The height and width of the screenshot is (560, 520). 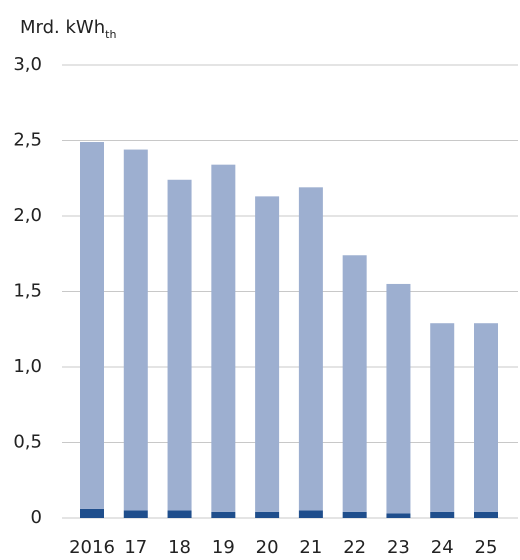 What do you see at coordinates (110, 34) in the screenshot?
I see `y-axis-label-sub: th` at bounding box center [110, 34].